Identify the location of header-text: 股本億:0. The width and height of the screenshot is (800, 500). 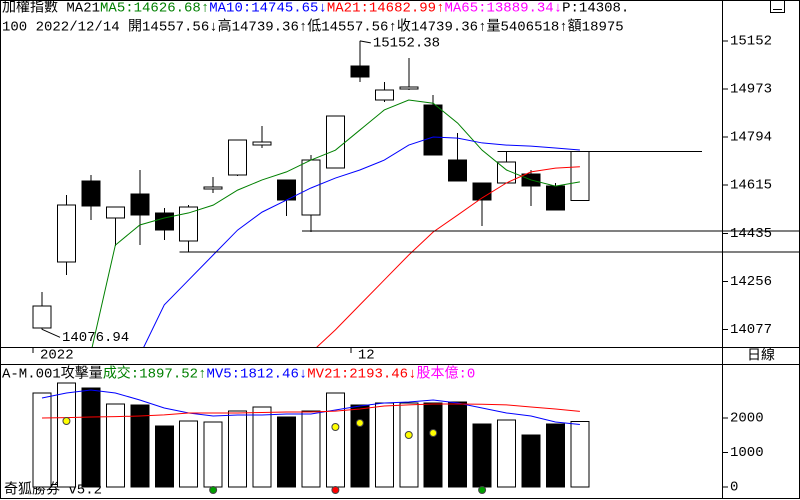
(445, 374).